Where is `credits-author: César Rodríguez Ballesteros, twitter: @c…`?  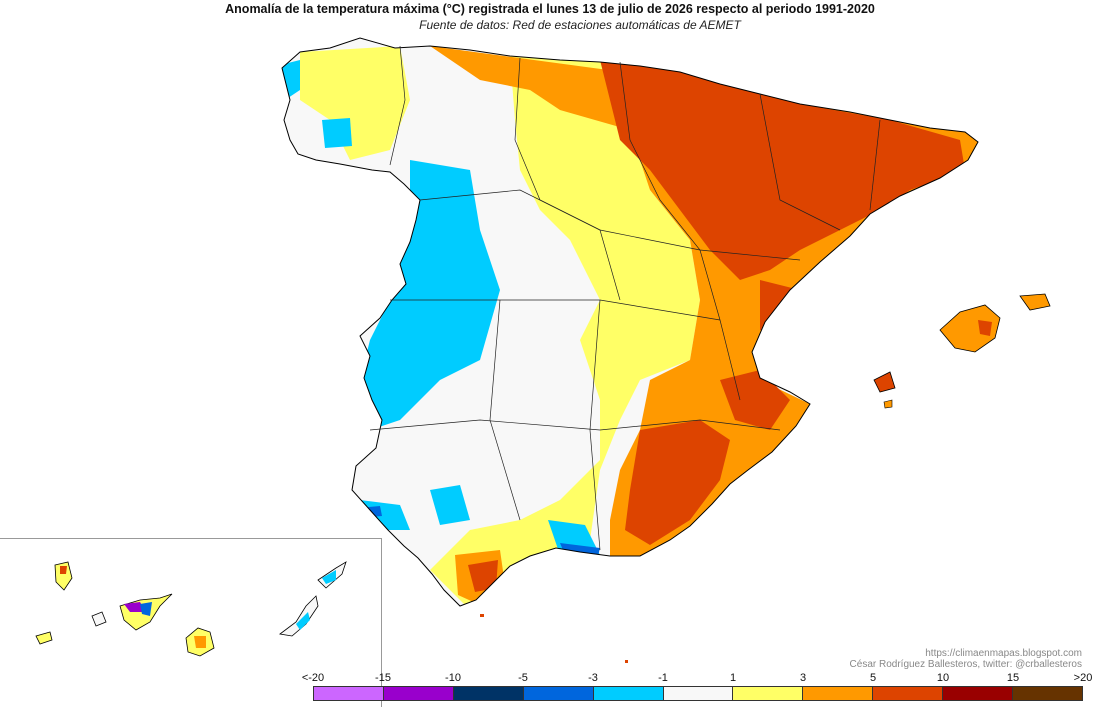
credits-author: César Rodríguez Ballesteros, twitter: @c… is located at coordinates (965, 664).